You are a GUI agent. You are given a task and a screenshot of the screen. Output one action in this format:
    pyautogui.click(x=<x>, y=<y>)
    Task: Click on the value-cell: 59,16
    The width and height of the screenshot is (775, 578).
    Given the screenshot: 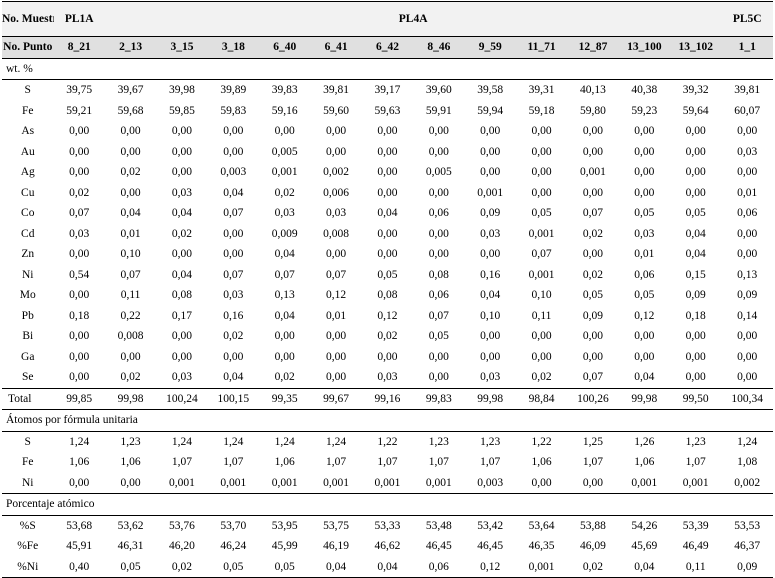 What is the action you would take?
    pyautogui.click(x=284, y=110)
    